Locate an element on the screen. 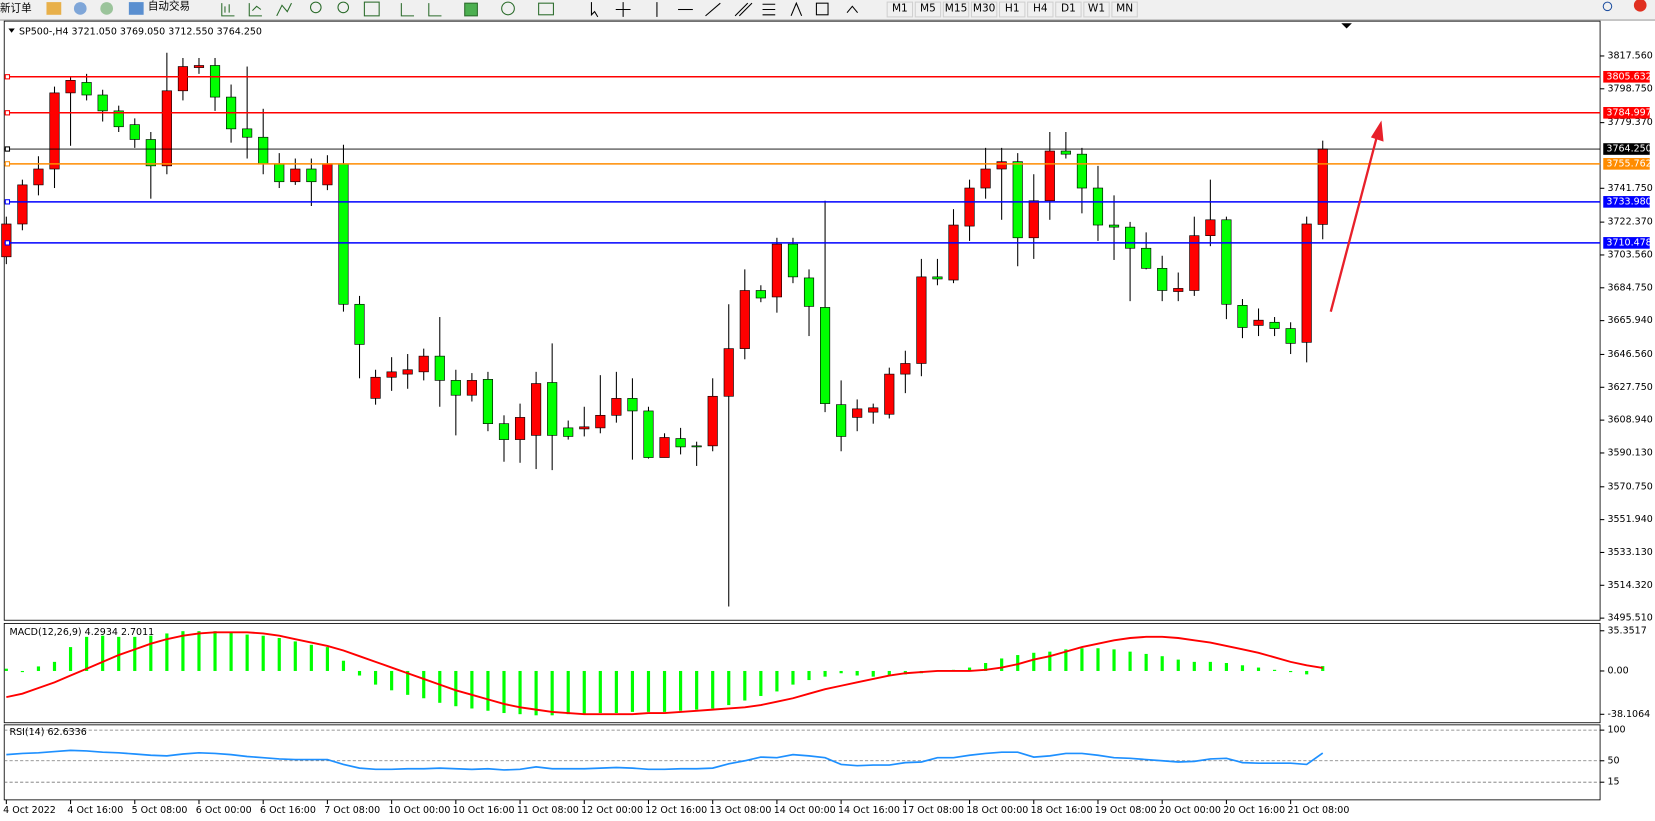 The image size is (1655, 821). timeframe-label: H1 is located at coordinates (1012, 8).